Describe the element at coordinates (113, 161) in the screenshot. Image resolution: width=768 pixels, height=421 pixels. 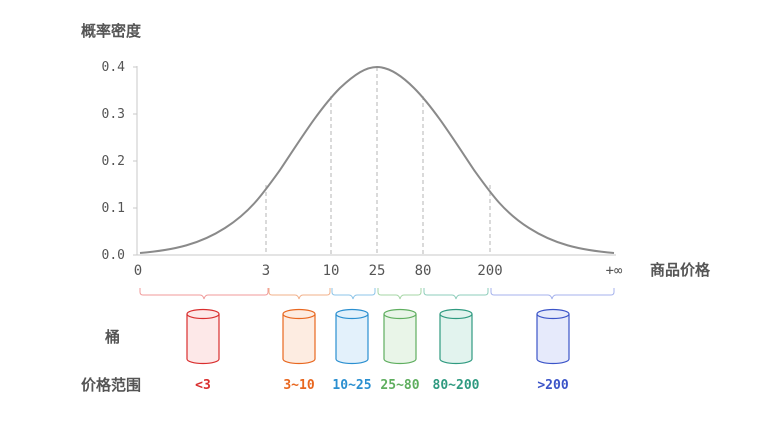
I see `y-tick-label: 0.2` at that location.